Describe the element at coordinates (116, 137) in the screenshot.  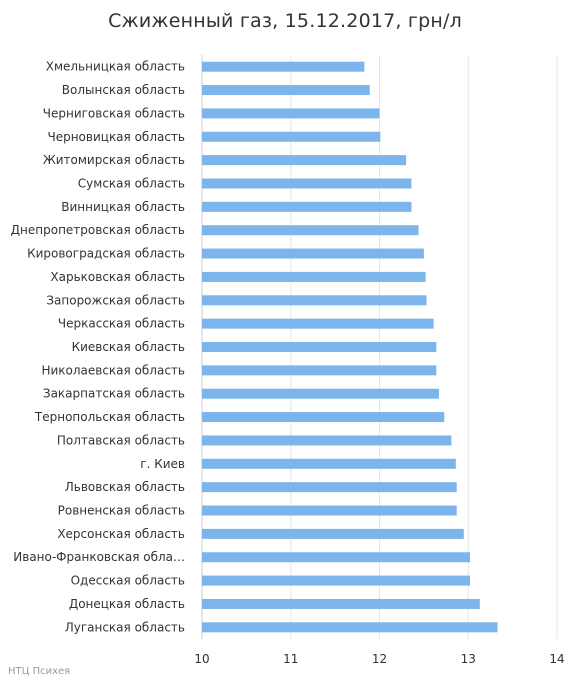
I see `category-label: Черновицкая область` at that location.